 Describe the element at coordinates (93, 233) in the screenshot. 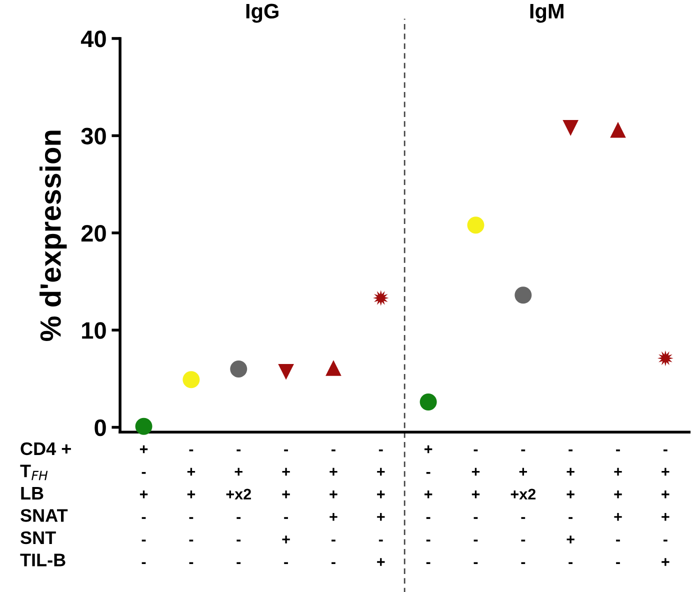

I see `y-tick-label: 20` at that location.